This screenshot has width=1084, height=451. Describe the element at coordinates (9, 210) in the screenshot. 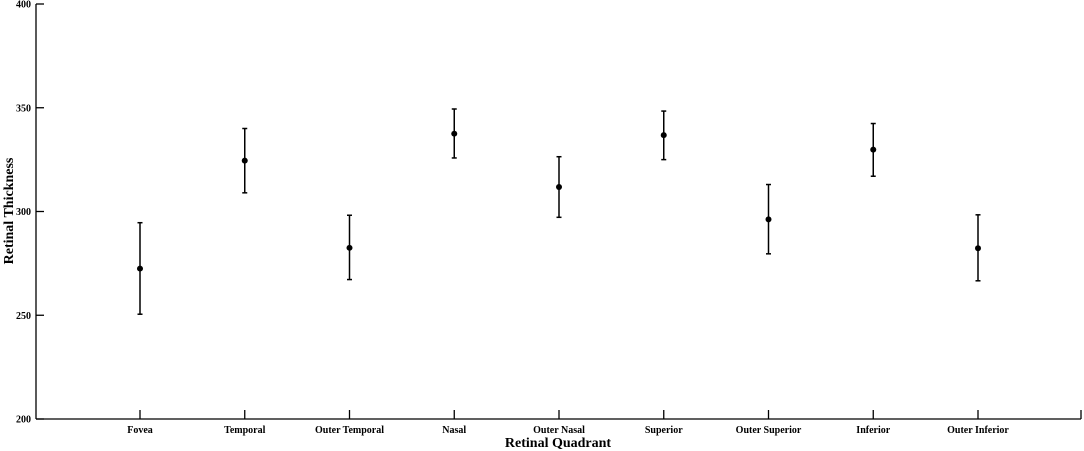

I see `y-axis-title: Retinal Thickness` at that location.